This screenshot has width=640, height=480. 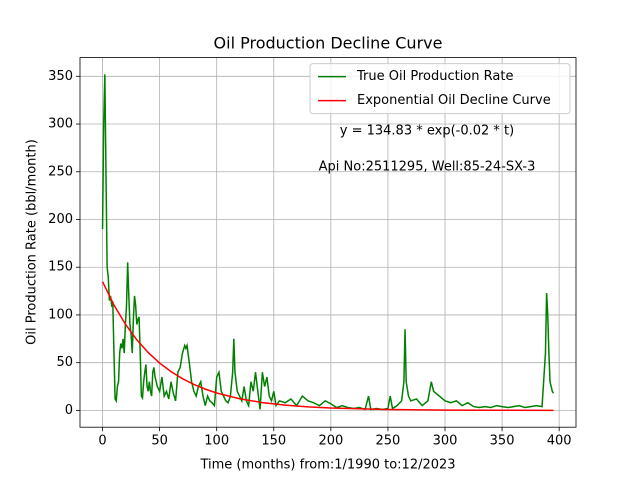 I want to click on x-tick-label: 350, so click(x=502, y=441).